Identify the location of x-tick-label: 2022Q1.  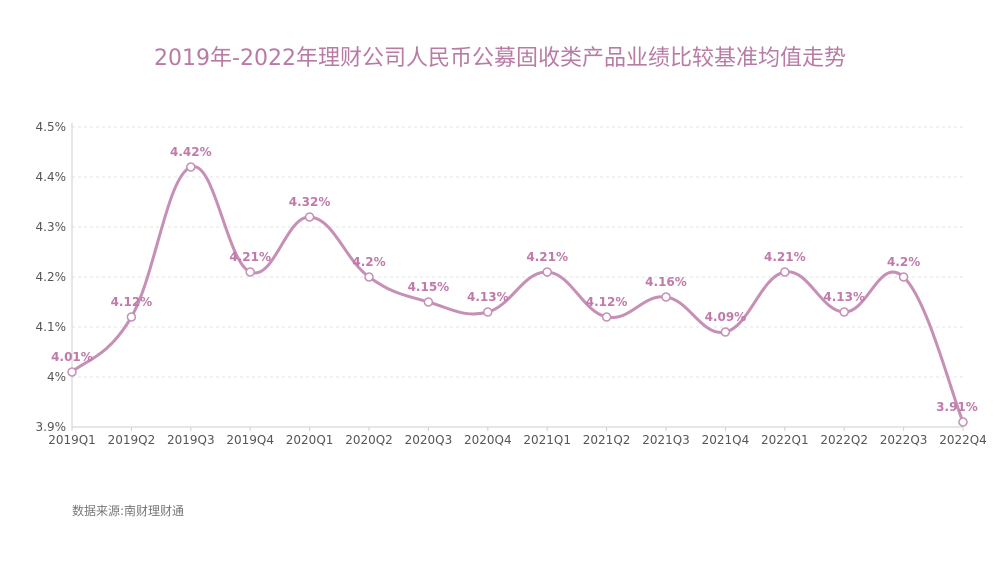
(785, 440).